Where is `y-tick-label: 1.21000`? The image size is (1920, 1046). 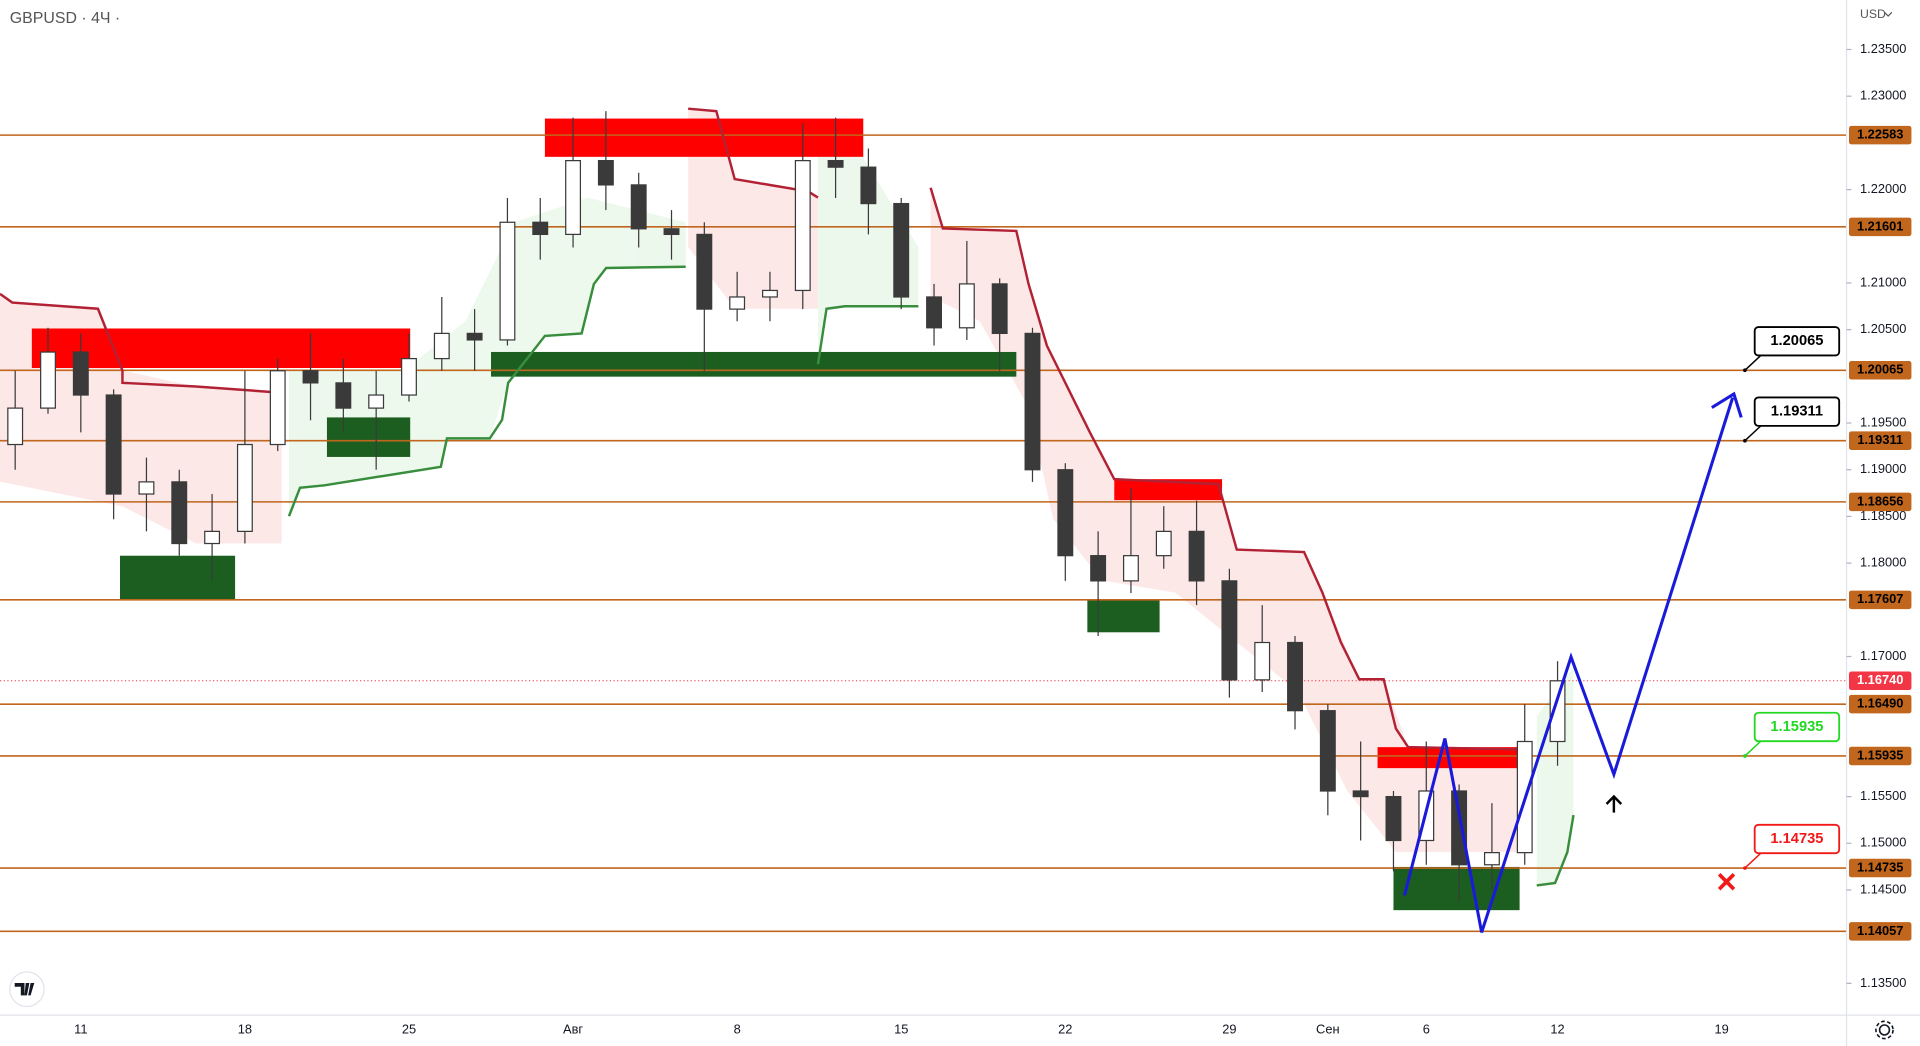 y-tick-label: 1.21000 is located at coordinates (1883, 281).